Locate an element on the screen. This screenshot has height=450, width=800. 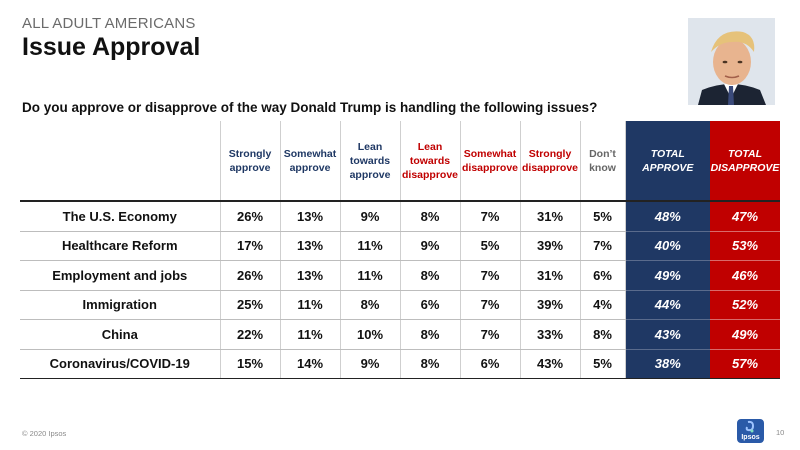
value-cell: 25% is located at coordinates (250, 305).